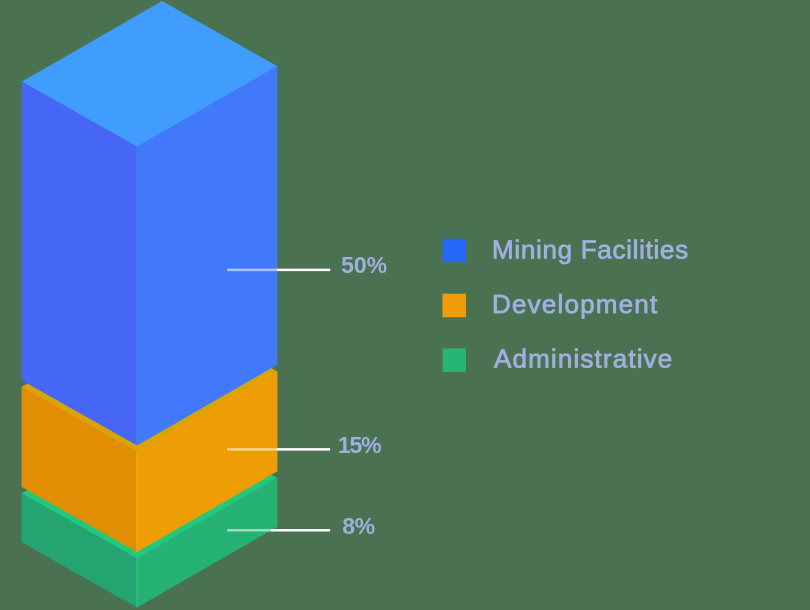 The height and width of the screenshot is (610, 810). What do you see at coordinates (359, 445) in the screenshot?
I see `svg-text: 15%` at bounding box center [359, 445].